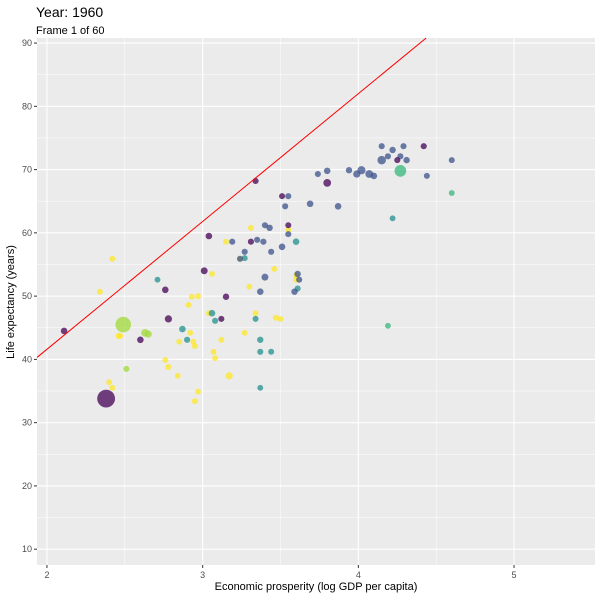  What do you see at coordinates (70, 31) in the screenshot?
I see `chart-subtitle: Frame 1 of 60` at bounding box center [70, 31].